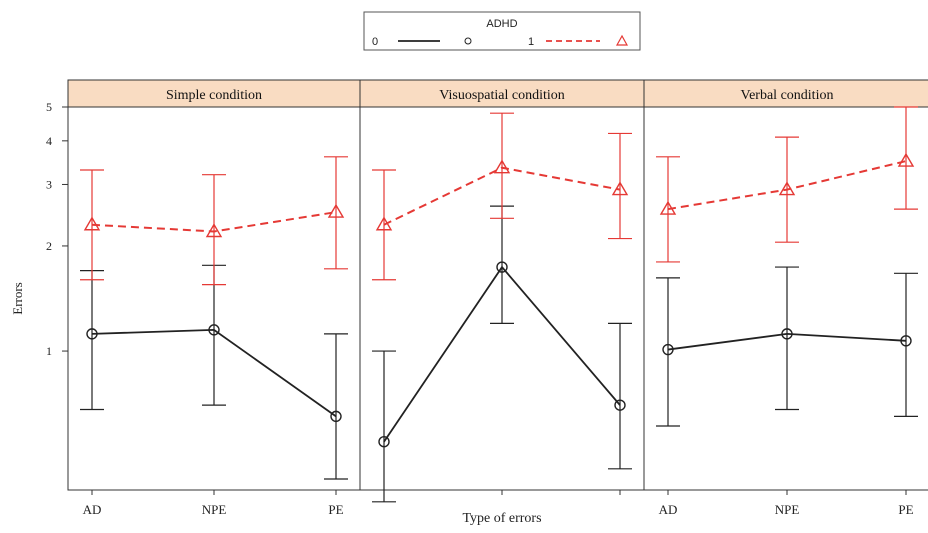 This screenshot has height=533, width=928. What do you see at coordinates (375, 42) in the screenshot?
I see `legend-label-0: 0` at bounding box center [375, 42].